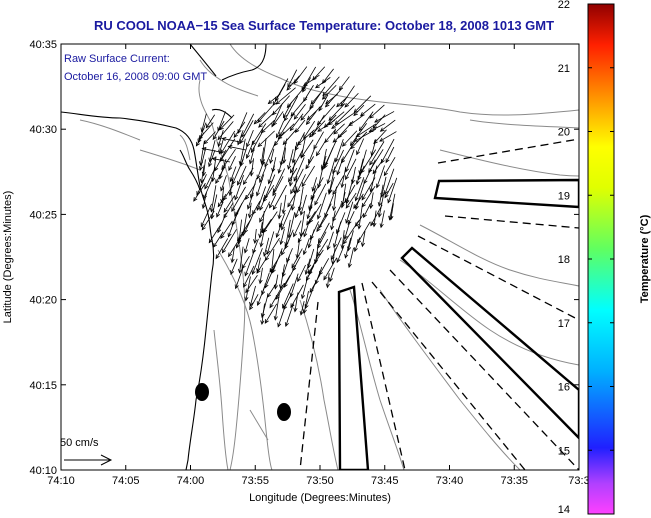 The image size is (651, 518). What do you see at coordinates (191, 481) in the screenshot?
I see `x-tick-label: 74:00` at bounding box center [191, 481].